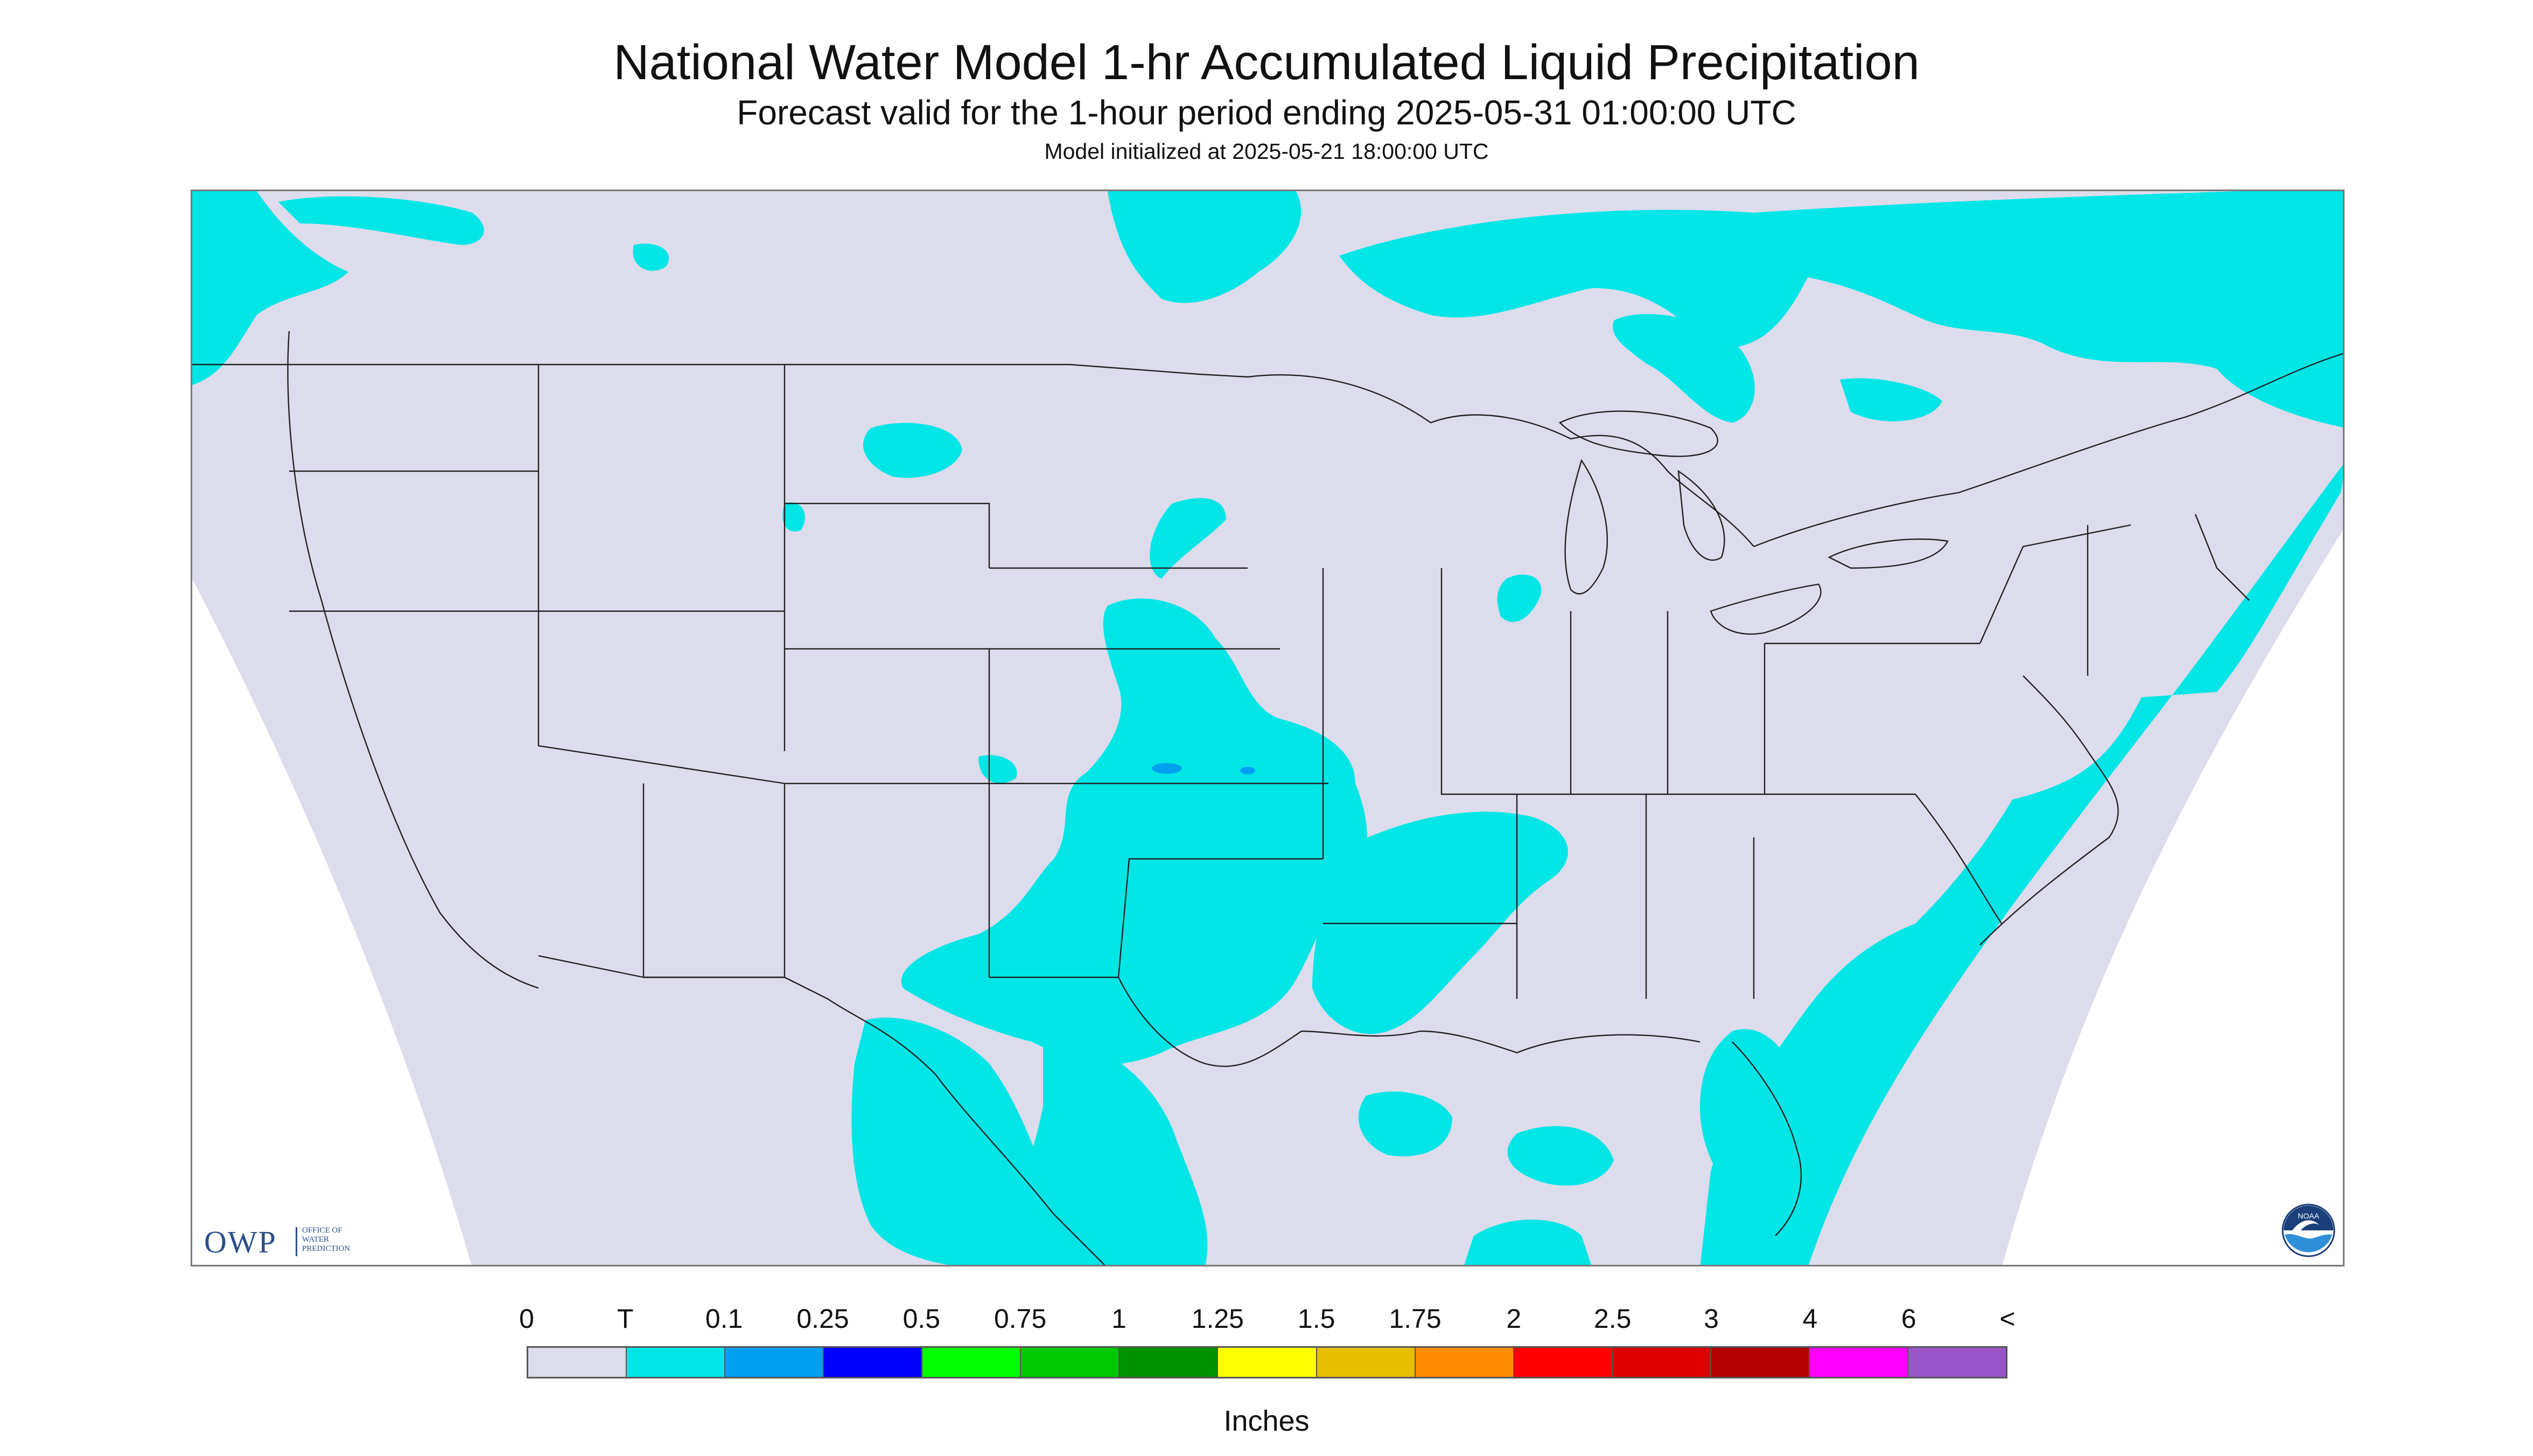 This screenshot has height=1456, width=2533. I want to click on legend-label: 1.5, so click(1316, 1319).